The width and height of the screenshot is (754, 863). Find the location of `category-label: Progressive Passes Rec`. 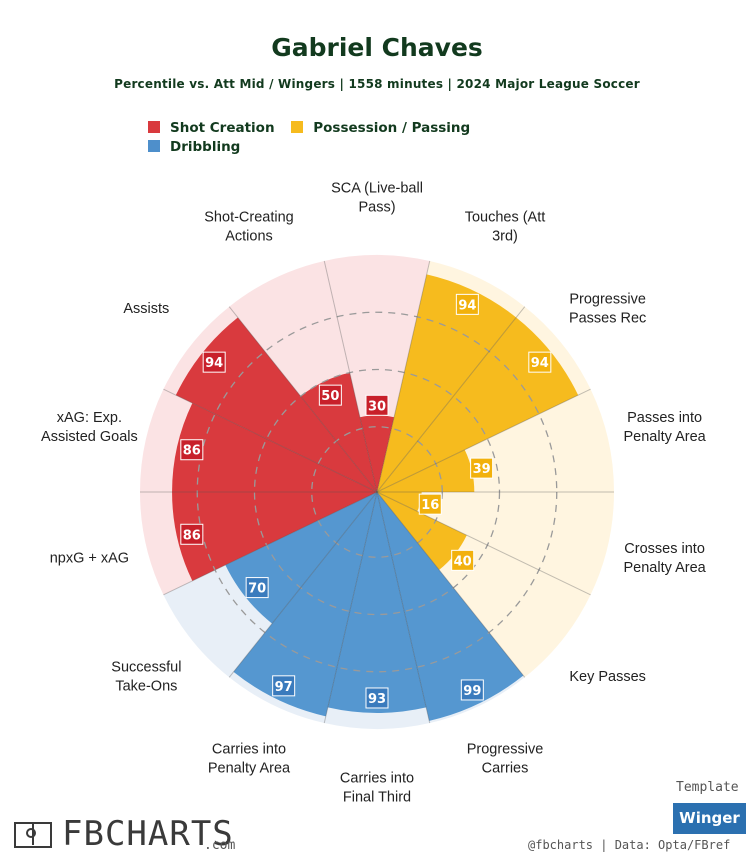

category-label: Progressive Passes Rec is located at coordinates (607, 309).